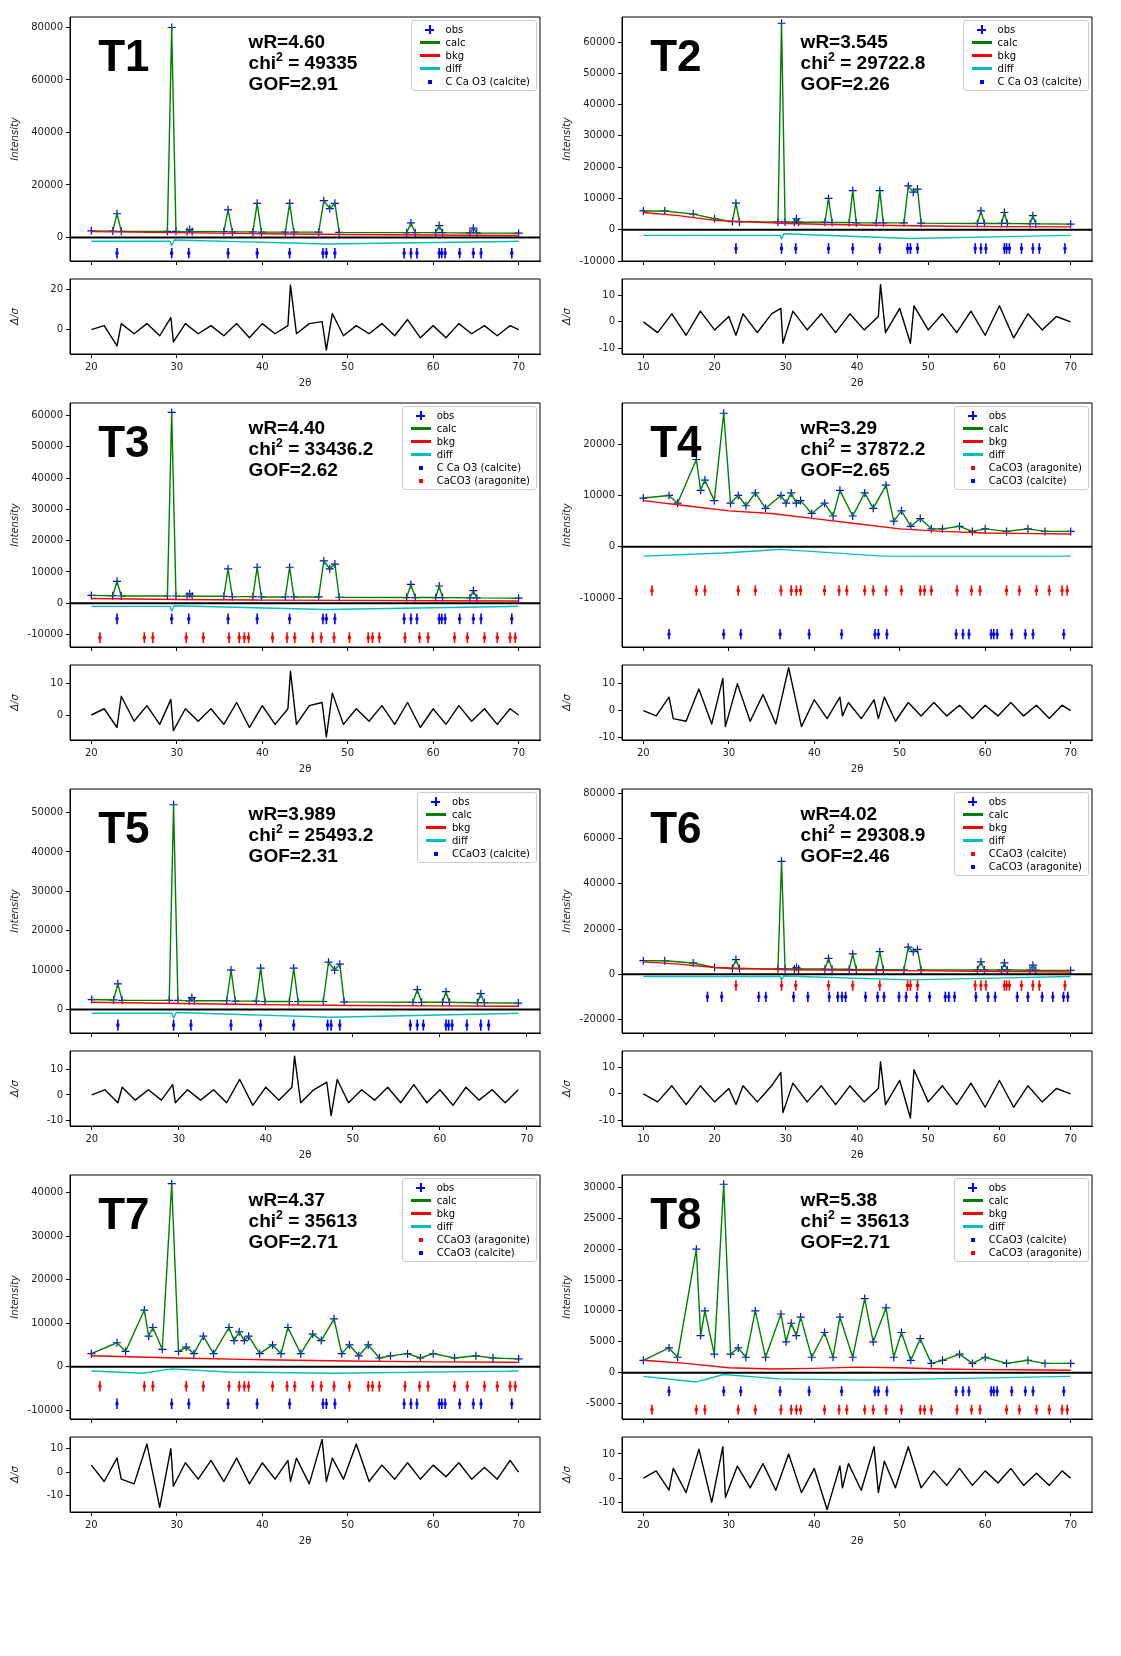 The width and height of the screenshot is (1121, 1656). I want to click on annotation: wR=4.60, so click(286, 41).